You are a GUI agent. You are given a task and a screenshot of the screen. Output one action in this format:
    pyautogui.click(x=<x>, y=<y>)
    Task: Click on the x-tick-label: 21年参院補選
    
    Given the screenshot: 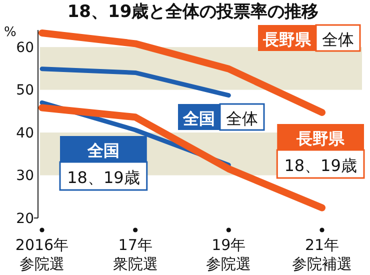 What is the action you would take?
    pyautogui.click(x=322, y=254)
    